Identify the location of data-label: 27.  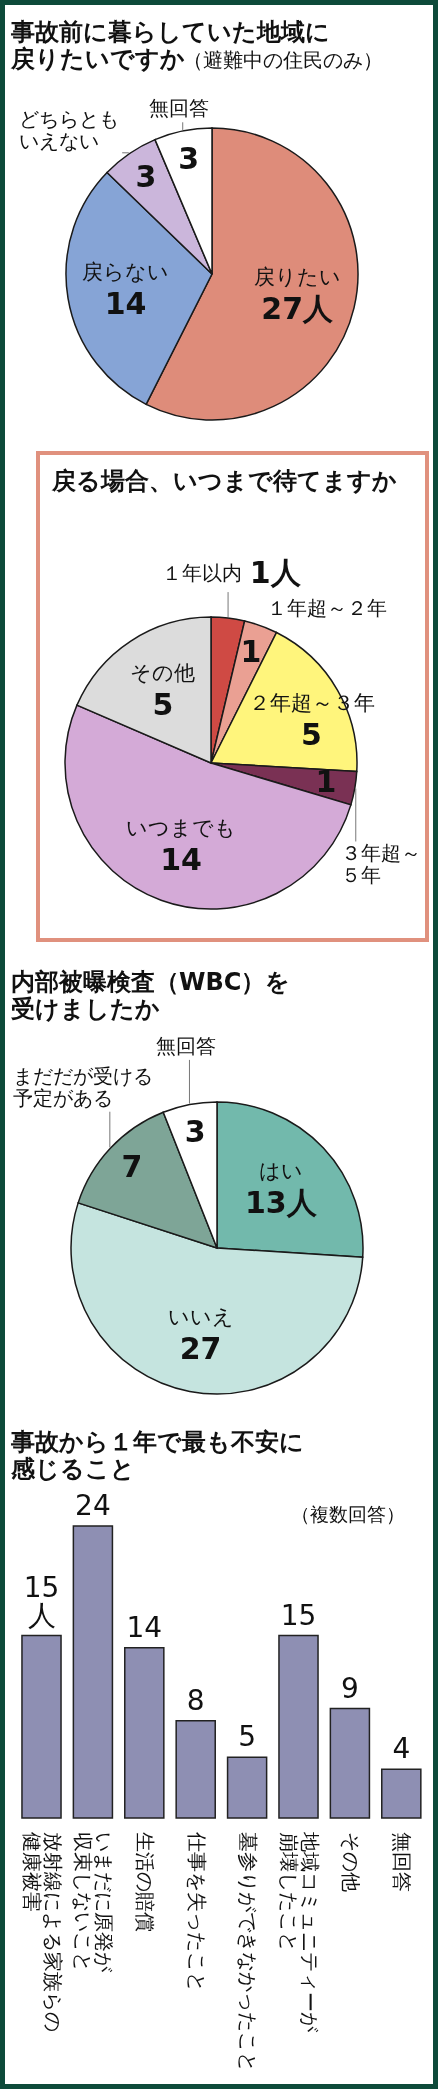
(200, 1349).